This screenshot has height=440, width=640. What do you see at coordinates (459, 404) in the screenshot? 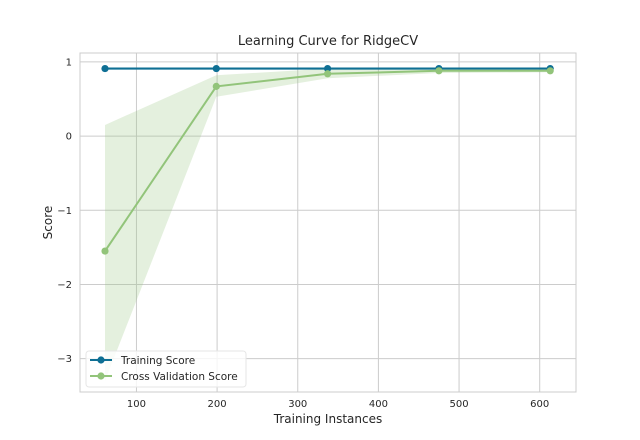
I see `x-tick-label: 500` at bounding box center [459, 404].